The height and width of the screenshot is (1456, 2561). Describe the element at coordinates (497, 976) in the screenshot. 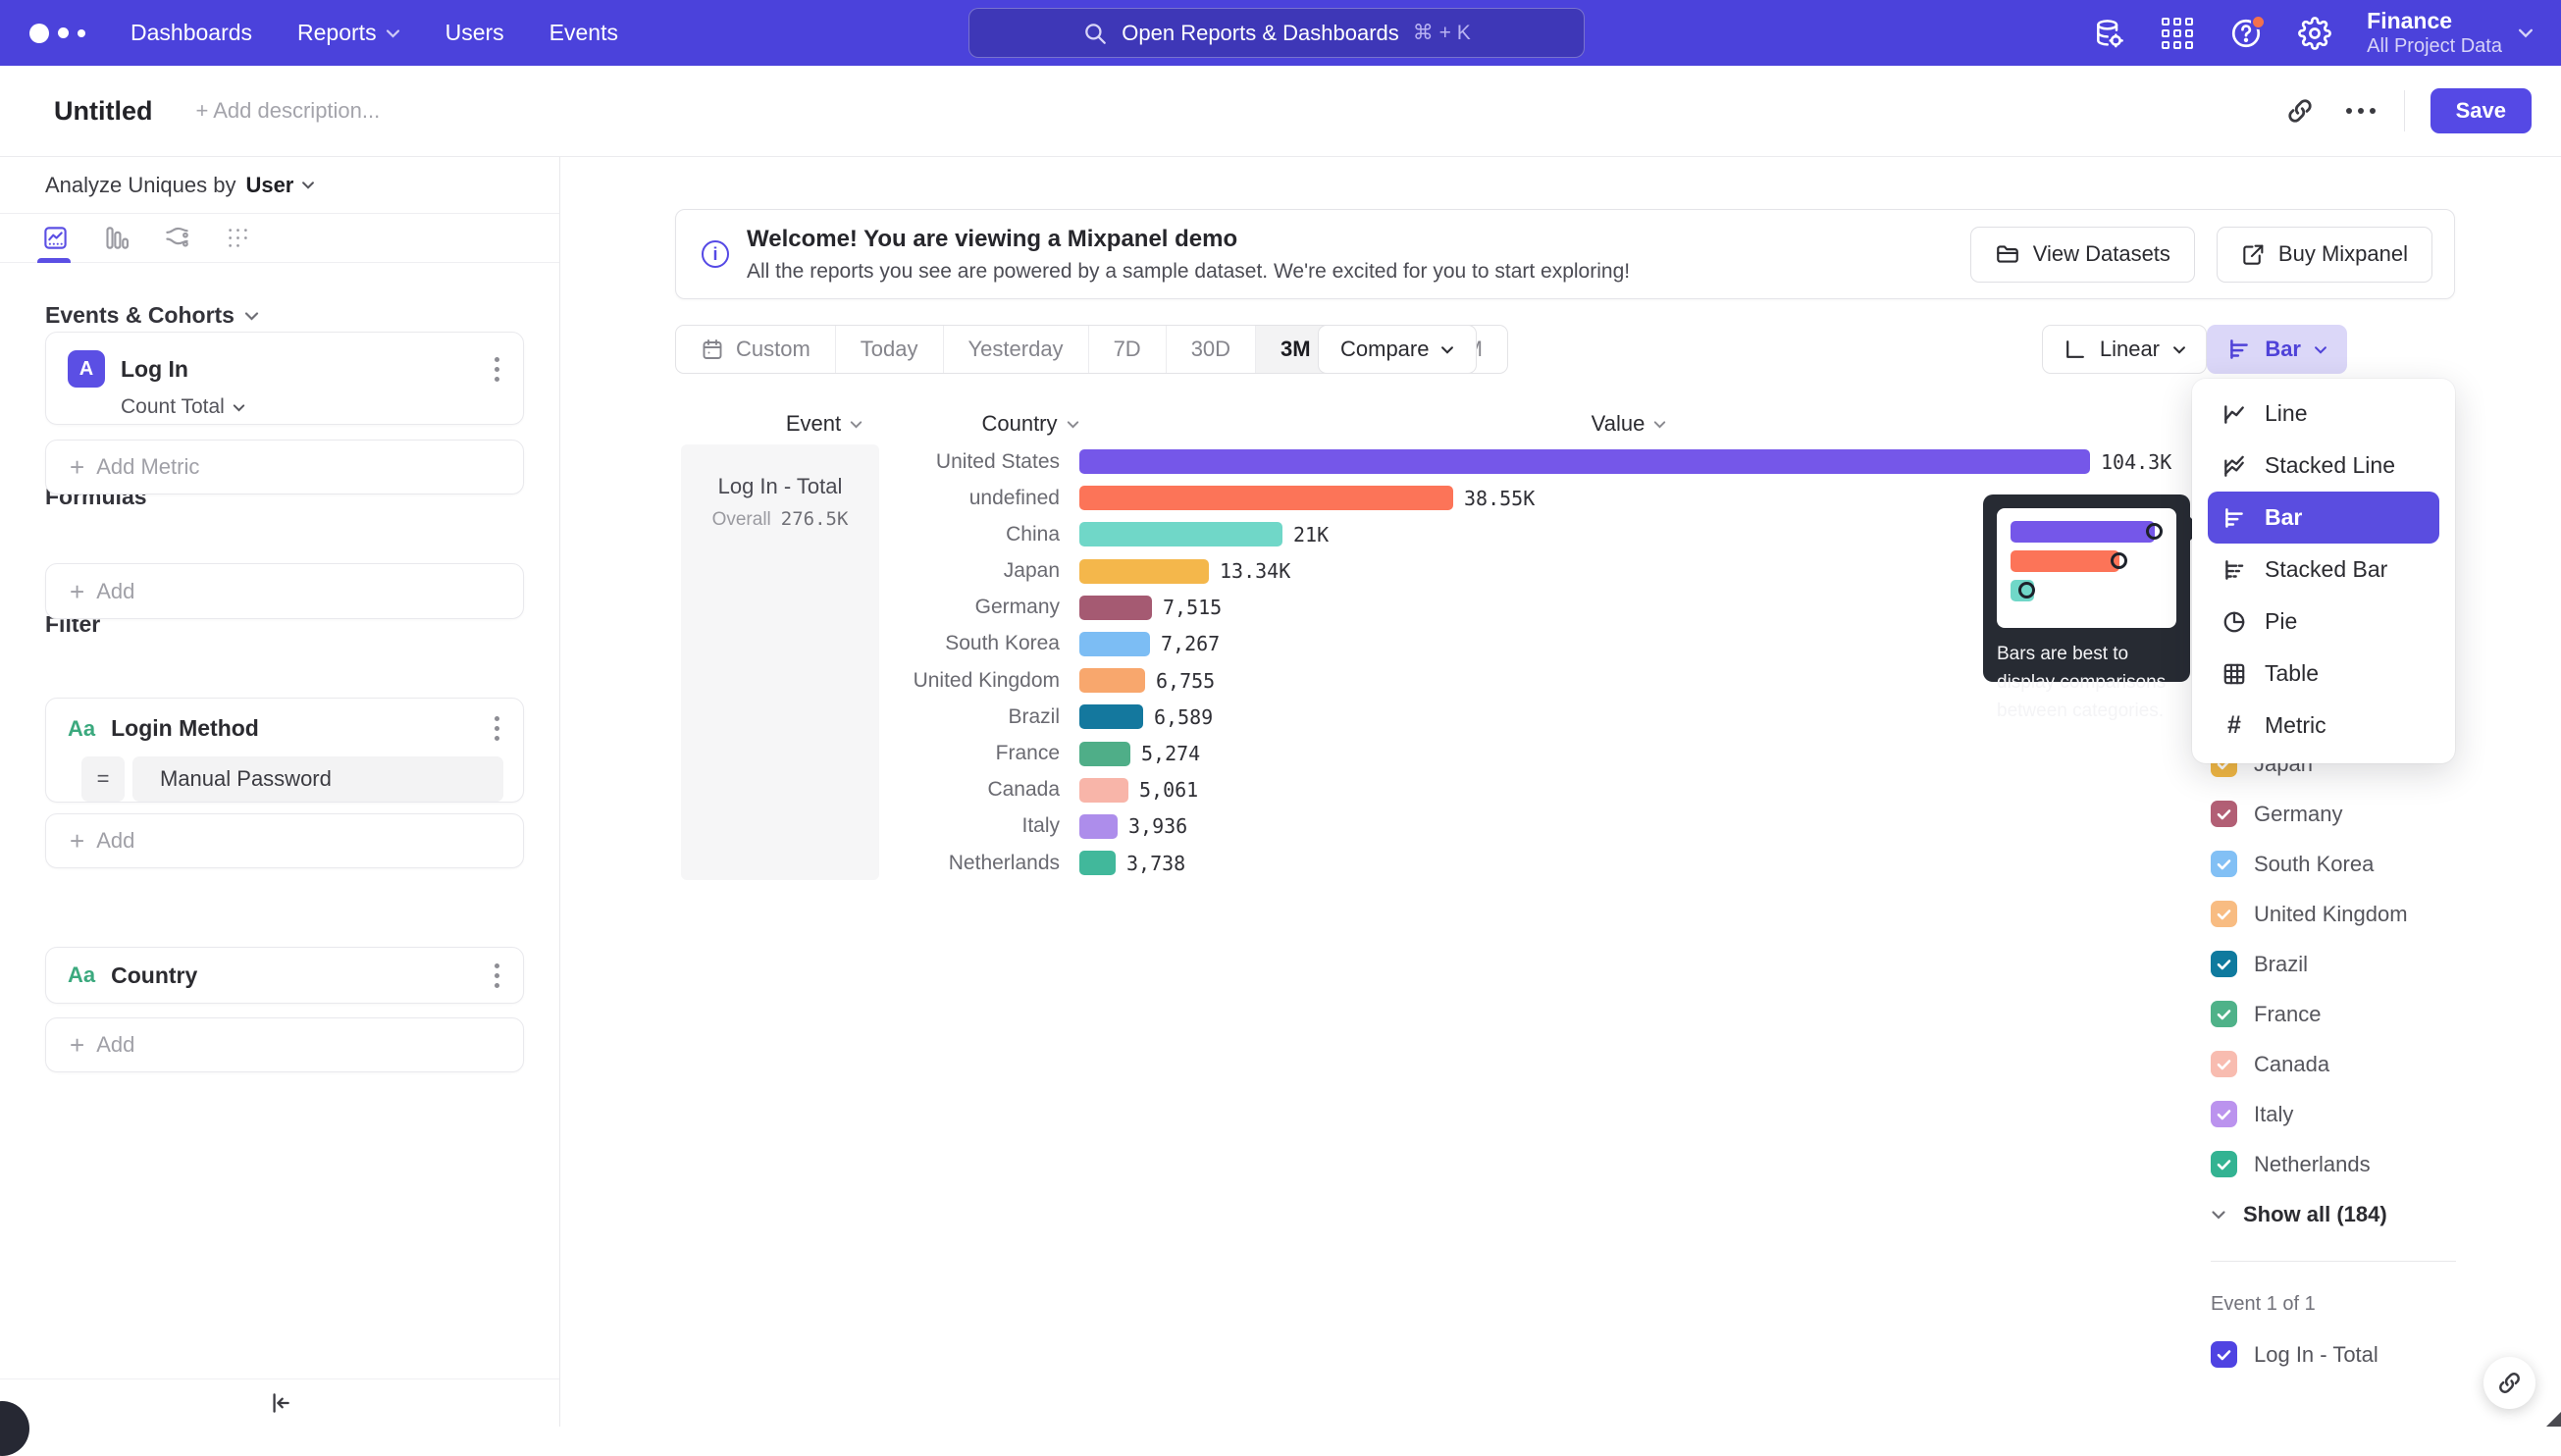

I see `breakdown-kebab-menu` at that location.